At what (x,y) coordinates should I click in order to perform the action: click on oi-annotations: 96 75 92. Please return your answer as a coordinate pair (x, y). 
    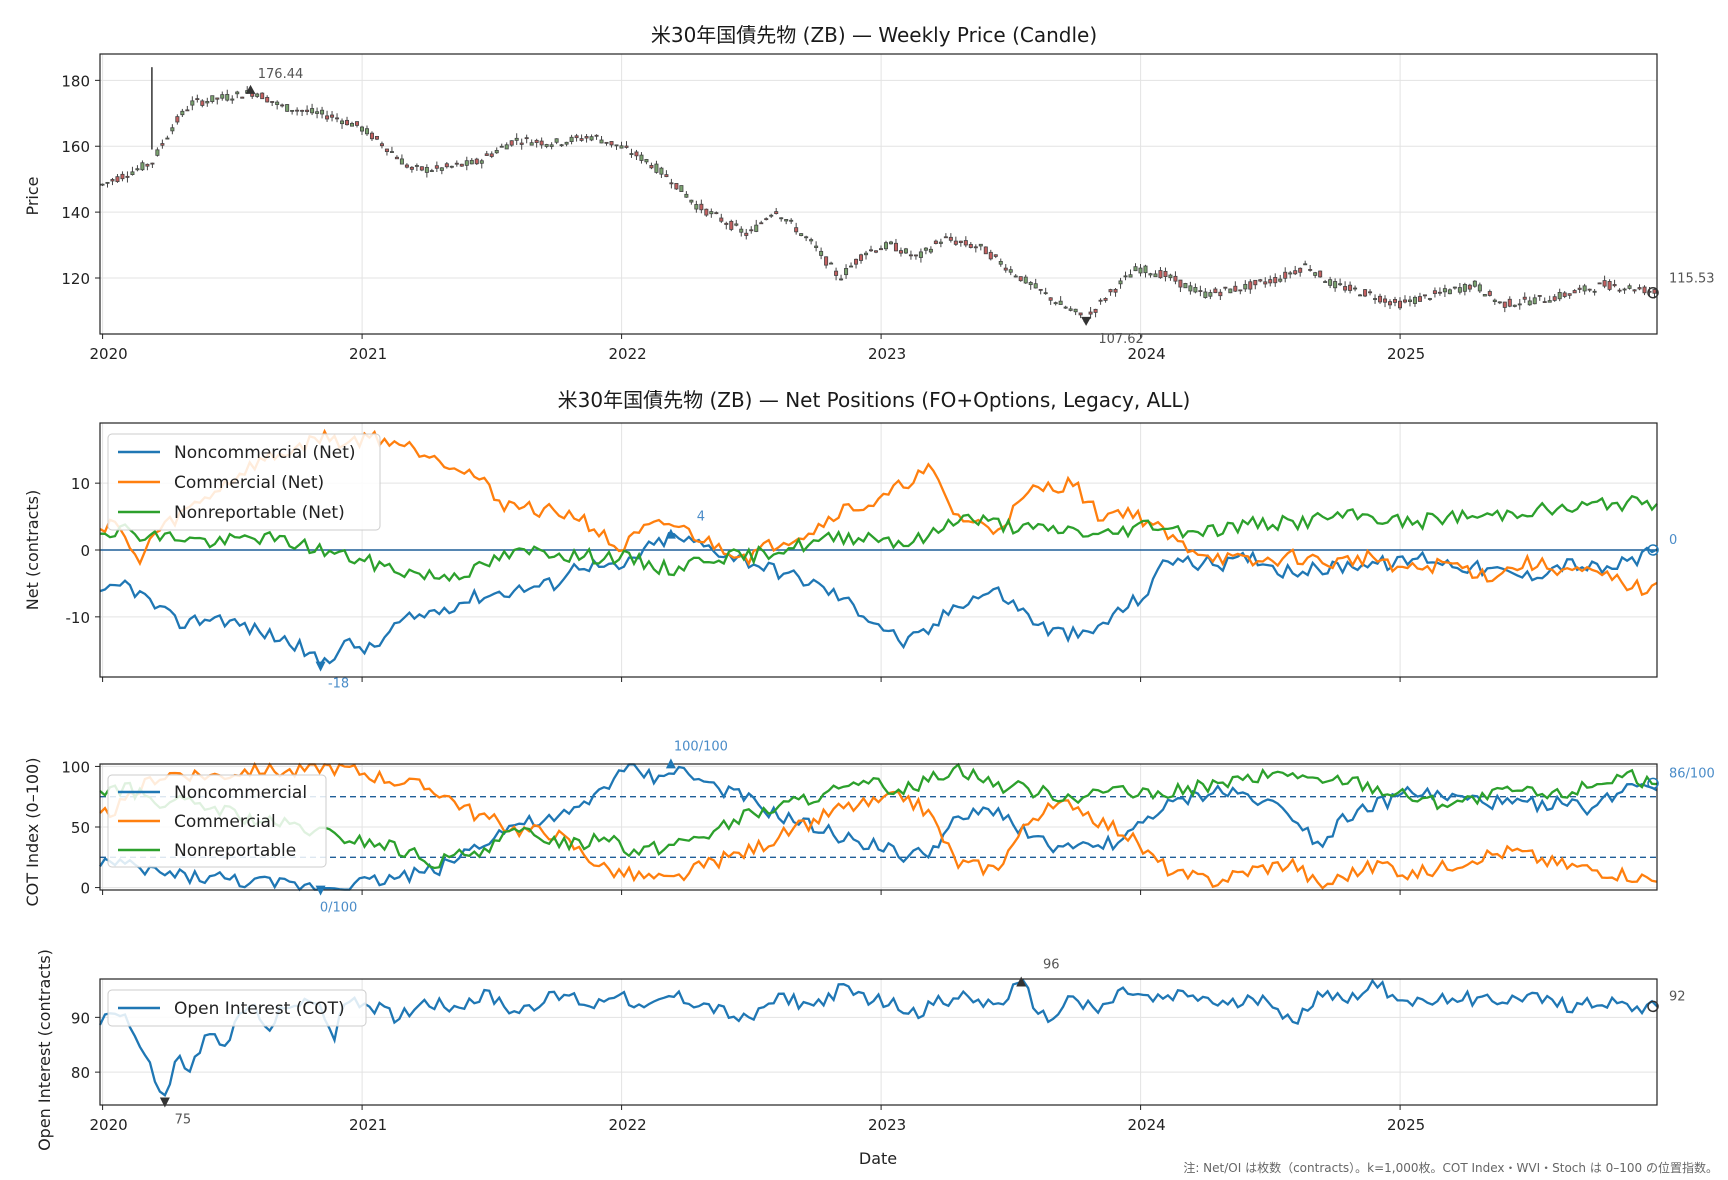
    Looking at the image, I should click on (922, 1042).